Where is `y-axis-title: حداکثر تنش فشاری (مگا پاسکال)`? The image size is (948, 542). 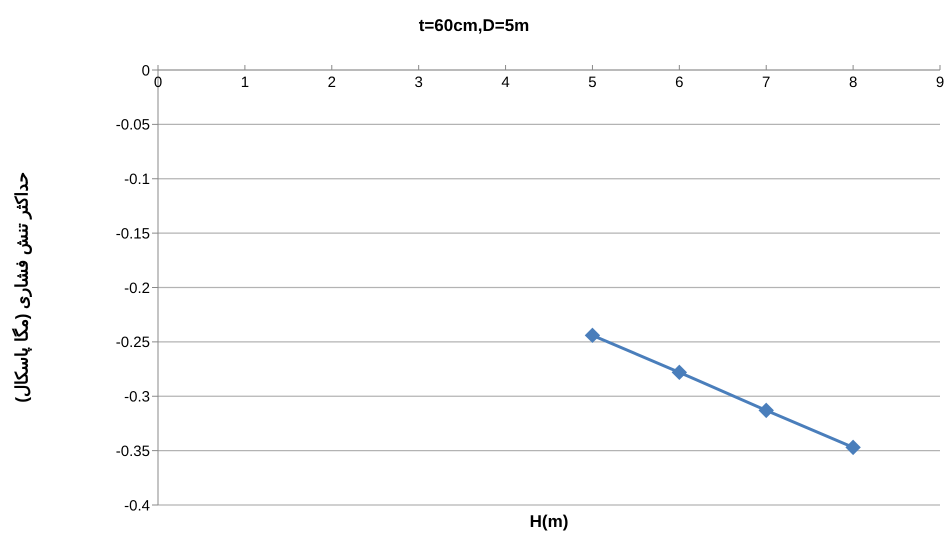 y-axis-title: حداکثر تنش فشاری (مگا پاسکال) is located at coordinates (22, 287).